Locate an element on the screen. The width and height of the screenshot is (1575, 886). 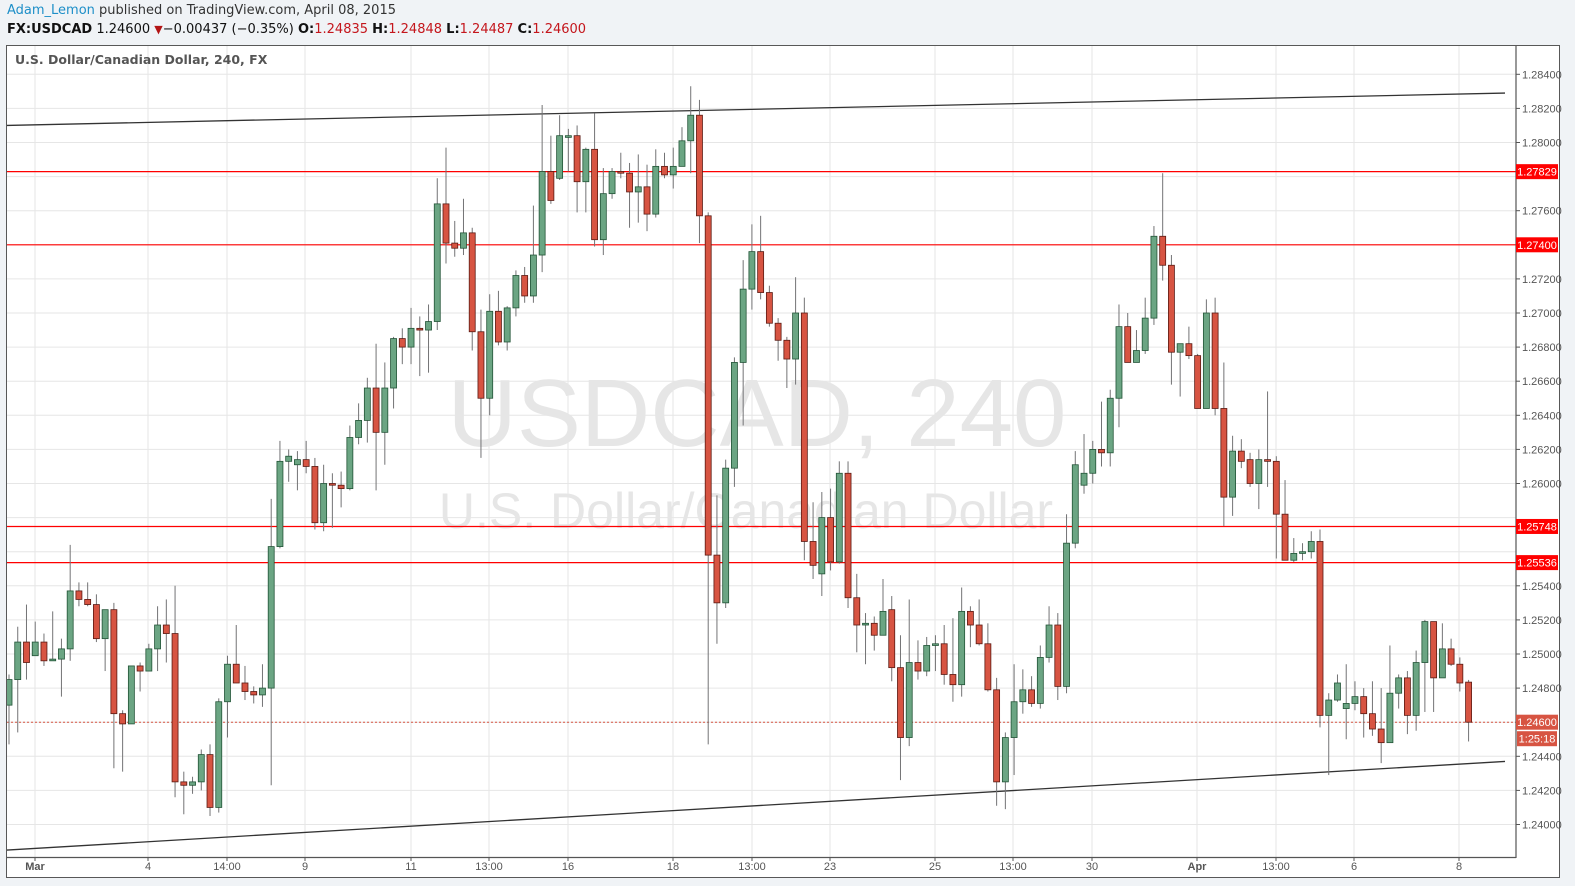
y-tick-label: 1.25200 is located at coordinates (1542, 621).